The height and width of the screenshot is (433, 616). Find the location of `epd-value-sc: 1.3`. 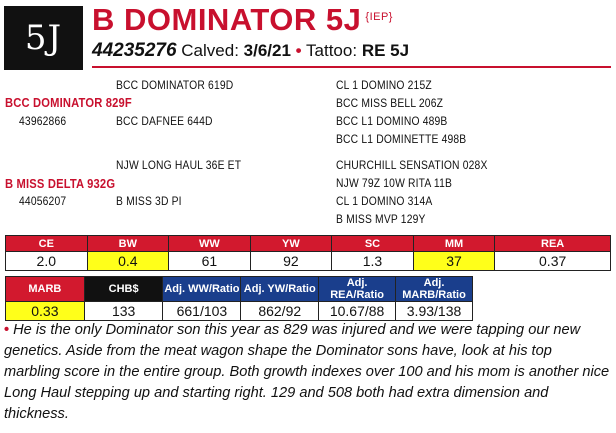

epd-value-sc: 1.3 is located at coordinates (372, 261).